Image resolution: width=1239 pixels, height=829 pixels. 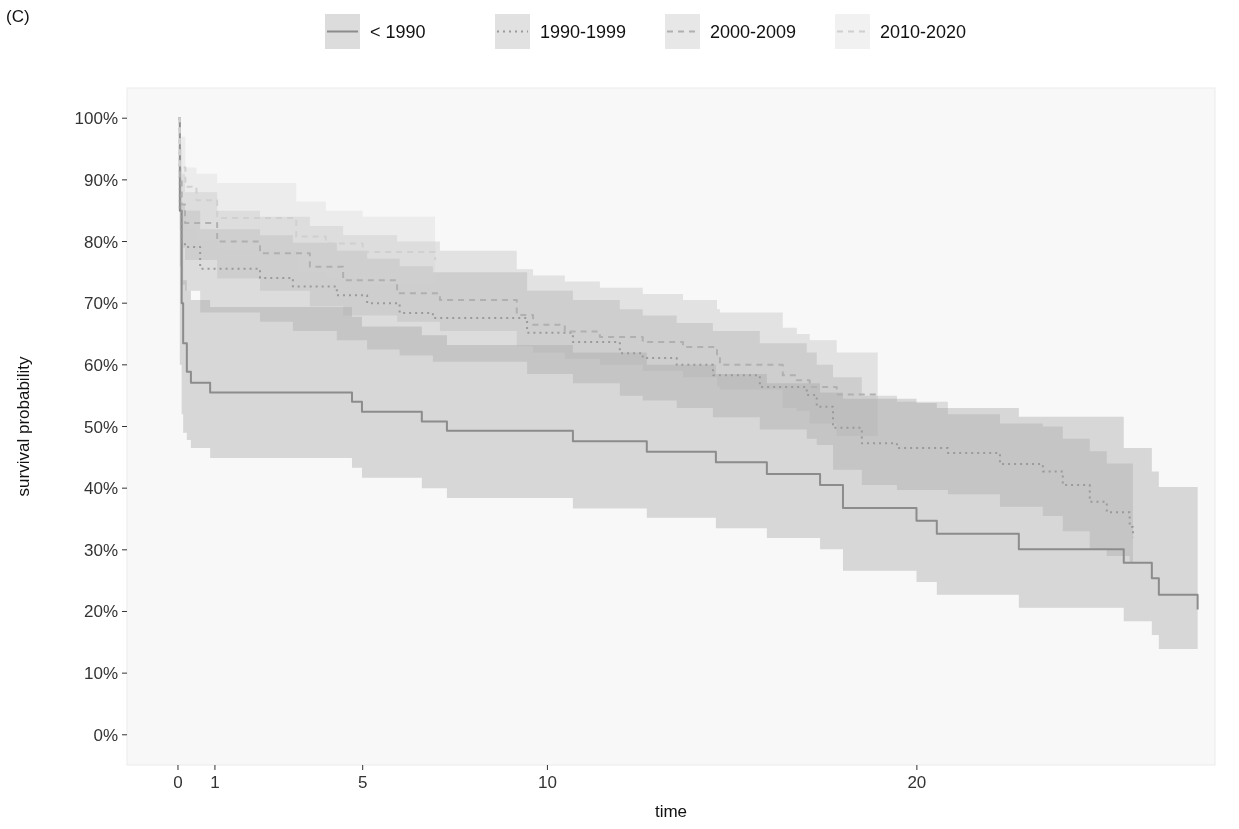 I want to click on y-tick-label: 60%, so click(x=100, y=365).